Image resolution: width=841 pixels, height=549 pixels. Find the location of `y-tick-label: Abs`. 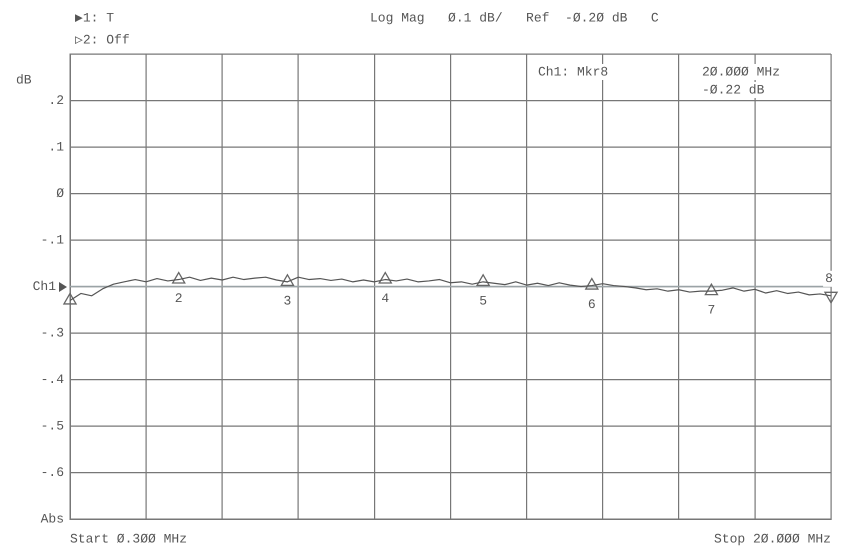

y-tick-label: Abs is located at coordinates (52, 518).